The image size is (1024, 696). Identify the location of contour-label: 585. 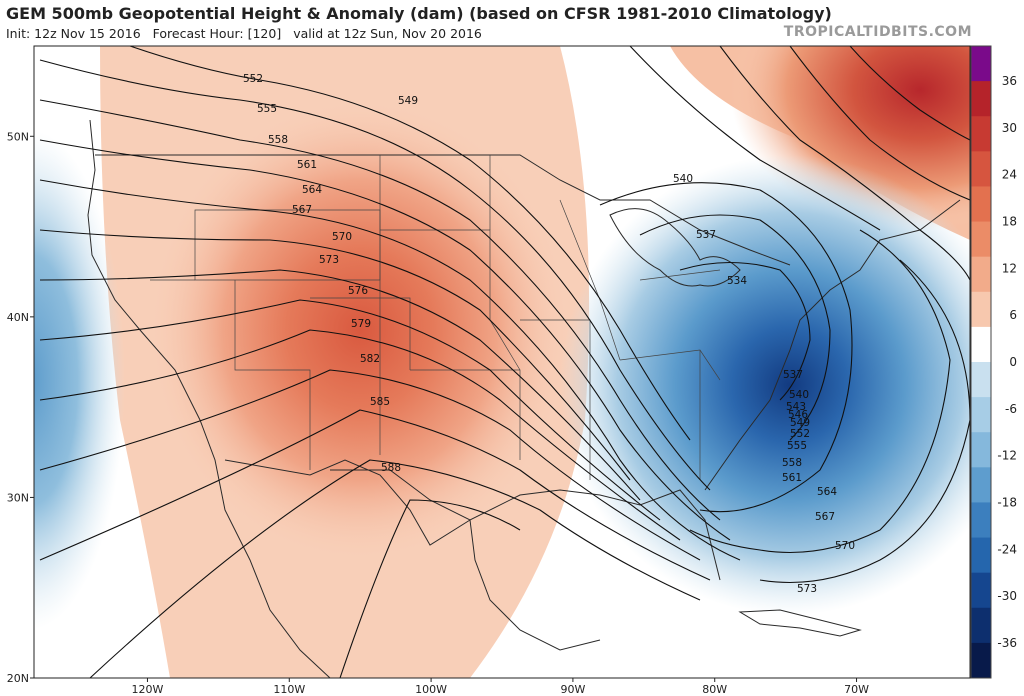
(380, 402).